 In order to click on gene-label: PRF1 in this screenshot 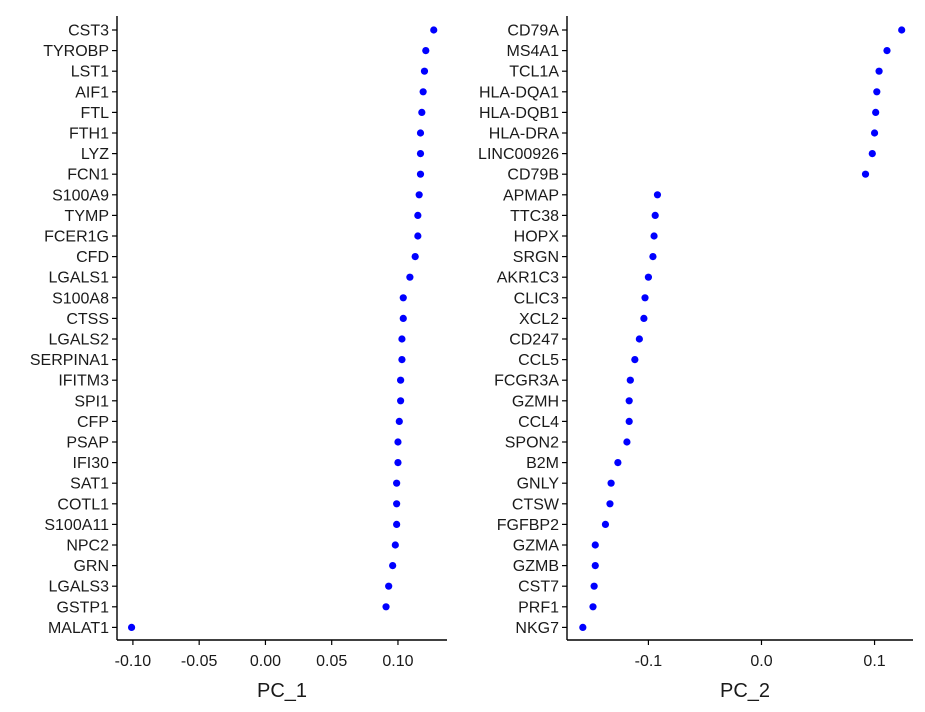, I will do `click(538, 607)`.